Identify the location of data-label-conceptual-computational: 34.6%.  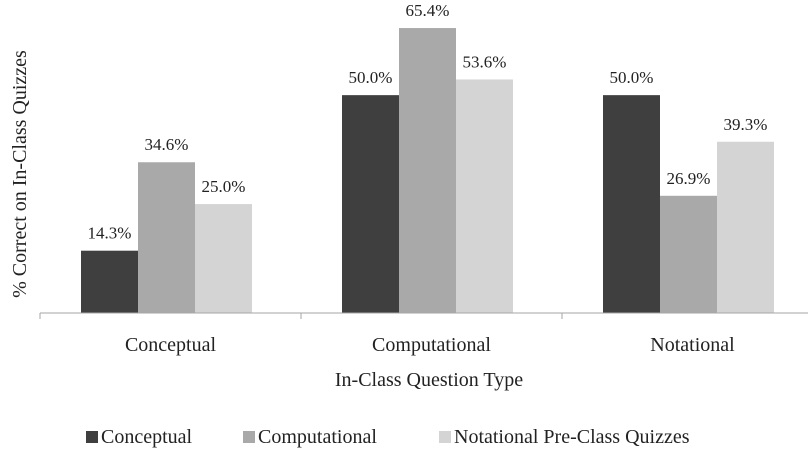
(167, 144).